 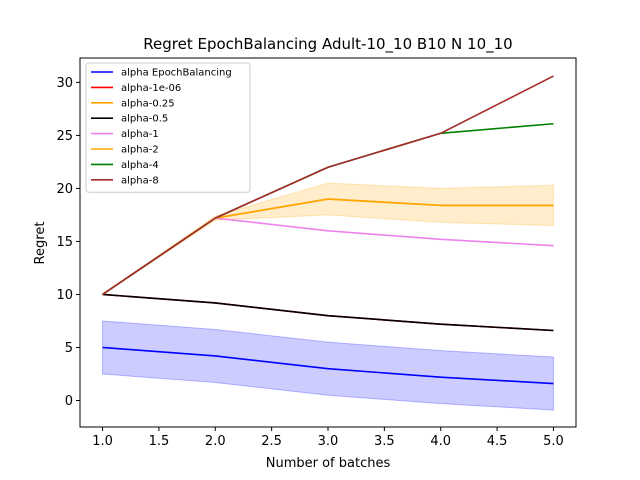 What do you see at coordinates (40, 243) in the screenshot?
I see `y-axis-label: Regret` at bounding box center [40, 243].